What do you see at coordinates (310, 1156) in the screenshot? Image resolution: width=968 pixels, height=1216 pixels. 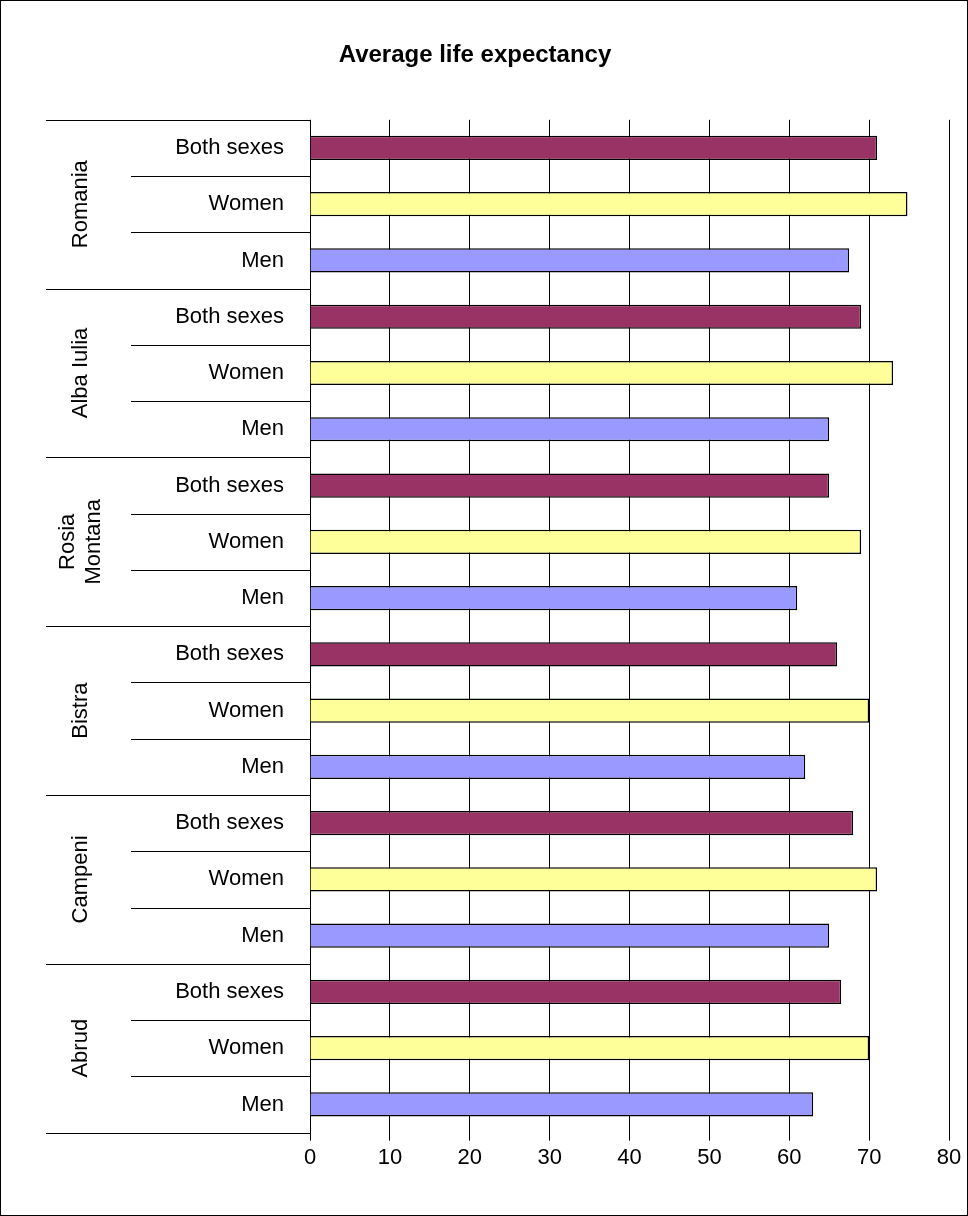 I see `x-tick-label: 0` at bounding box center [310, 1156].